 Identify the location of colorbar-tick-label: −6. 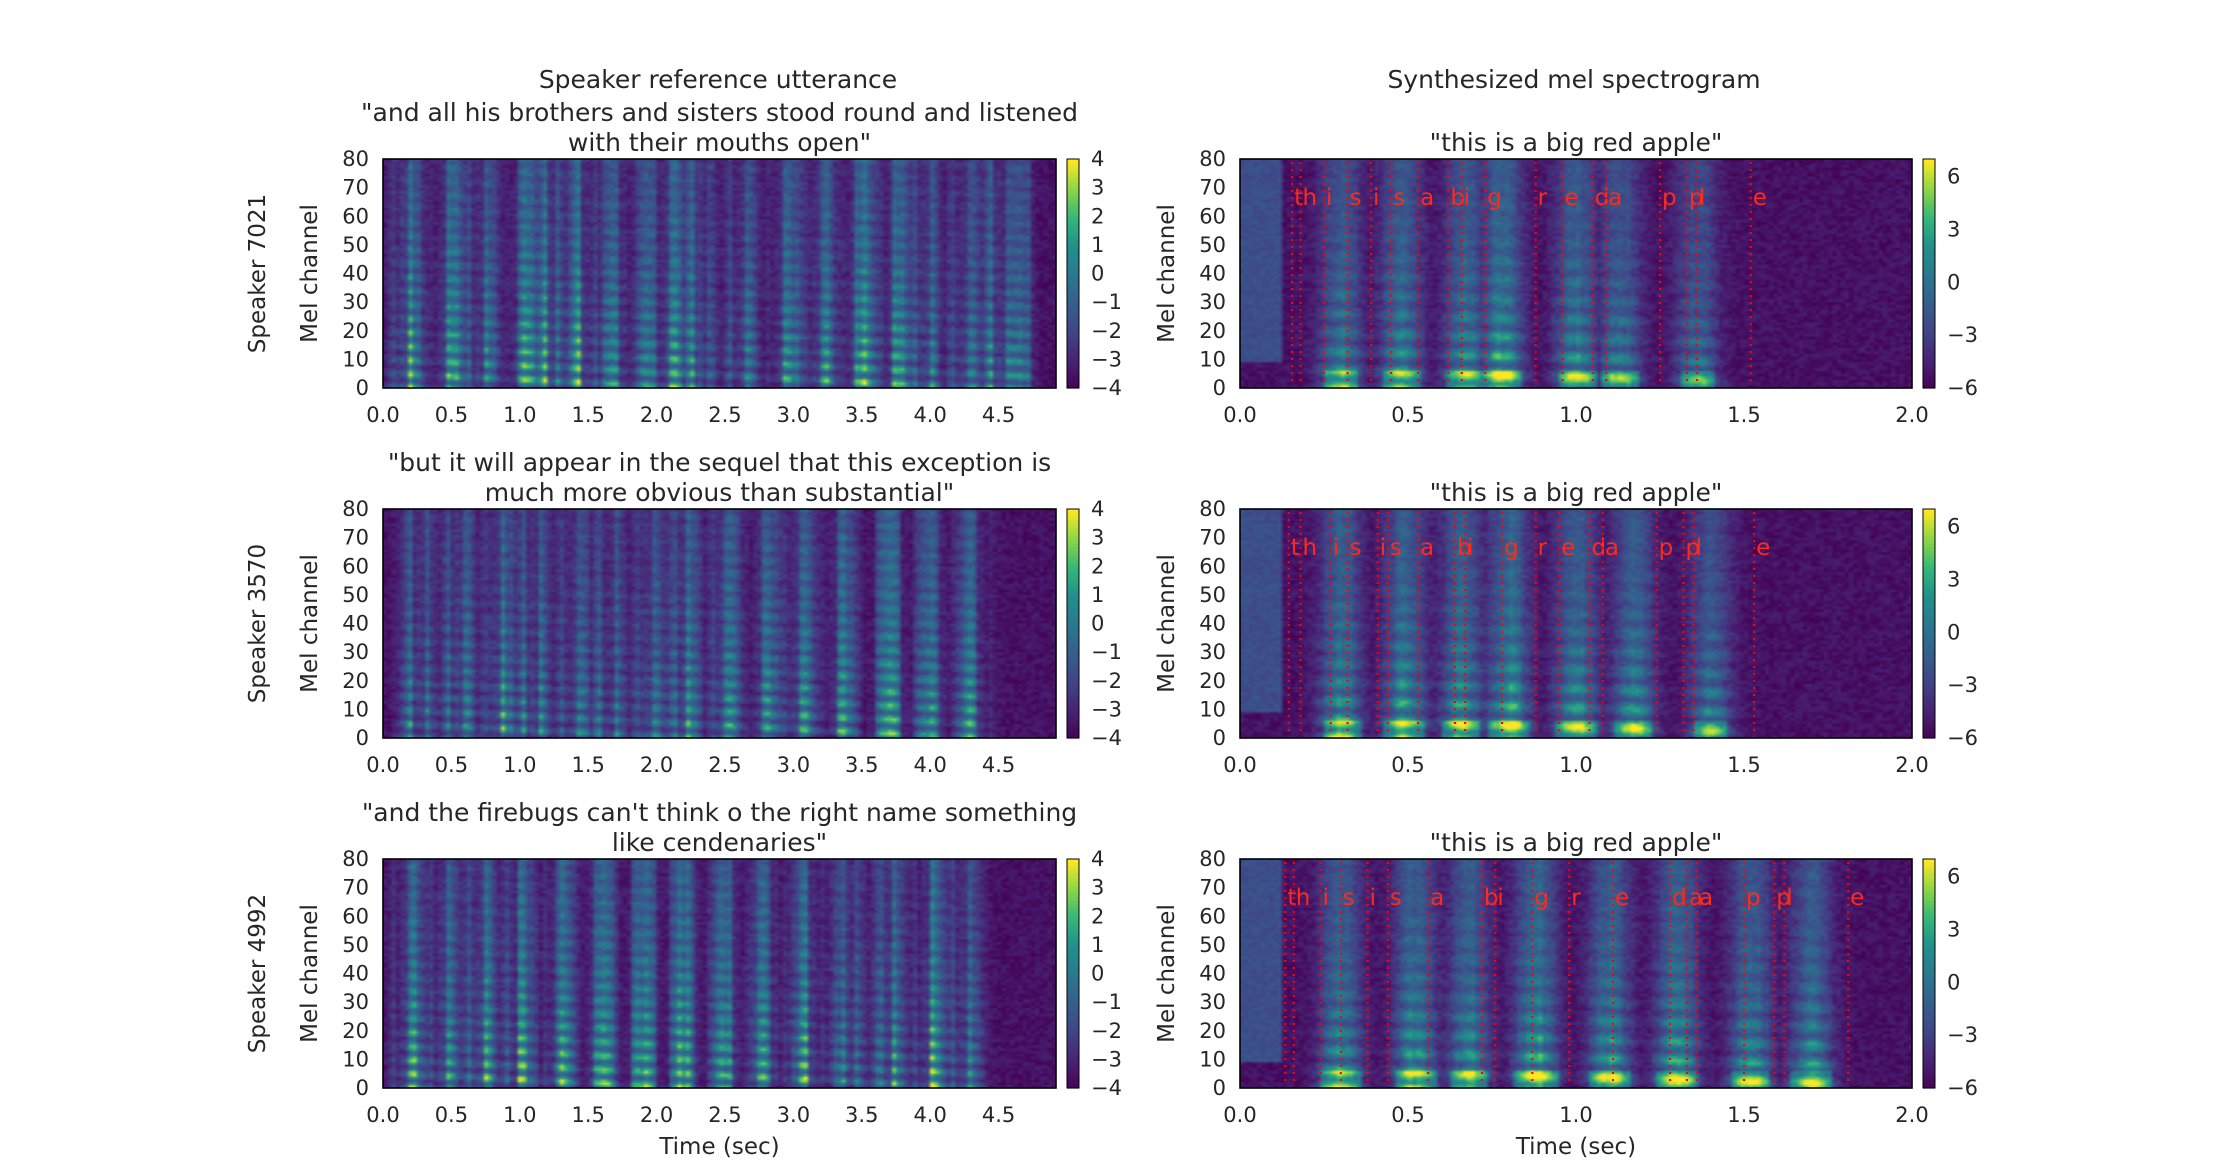
(1962, 738).